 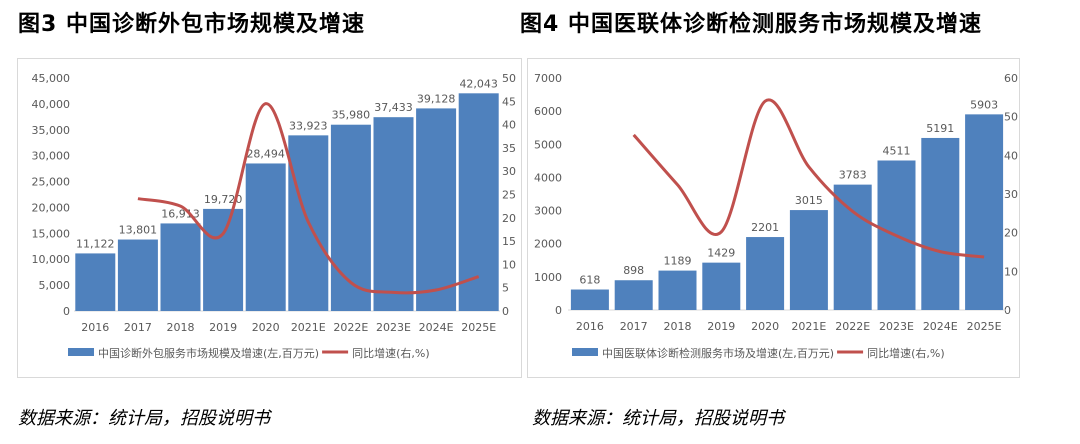 I want to click on bar-data-label: 42,043, so click(x=478, y=83).